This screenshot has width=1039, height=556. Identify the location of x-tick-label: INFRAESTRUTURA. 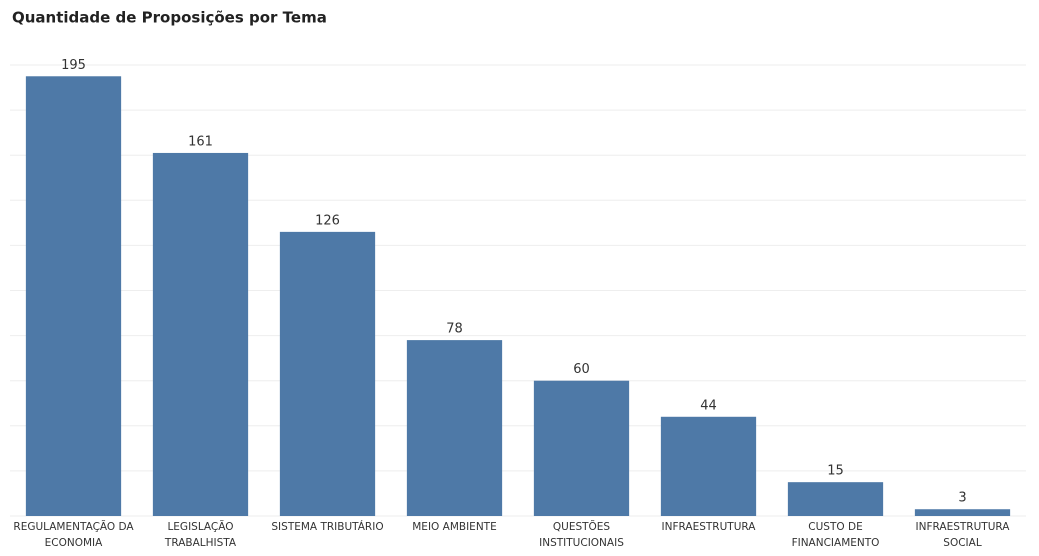
(708, 527).